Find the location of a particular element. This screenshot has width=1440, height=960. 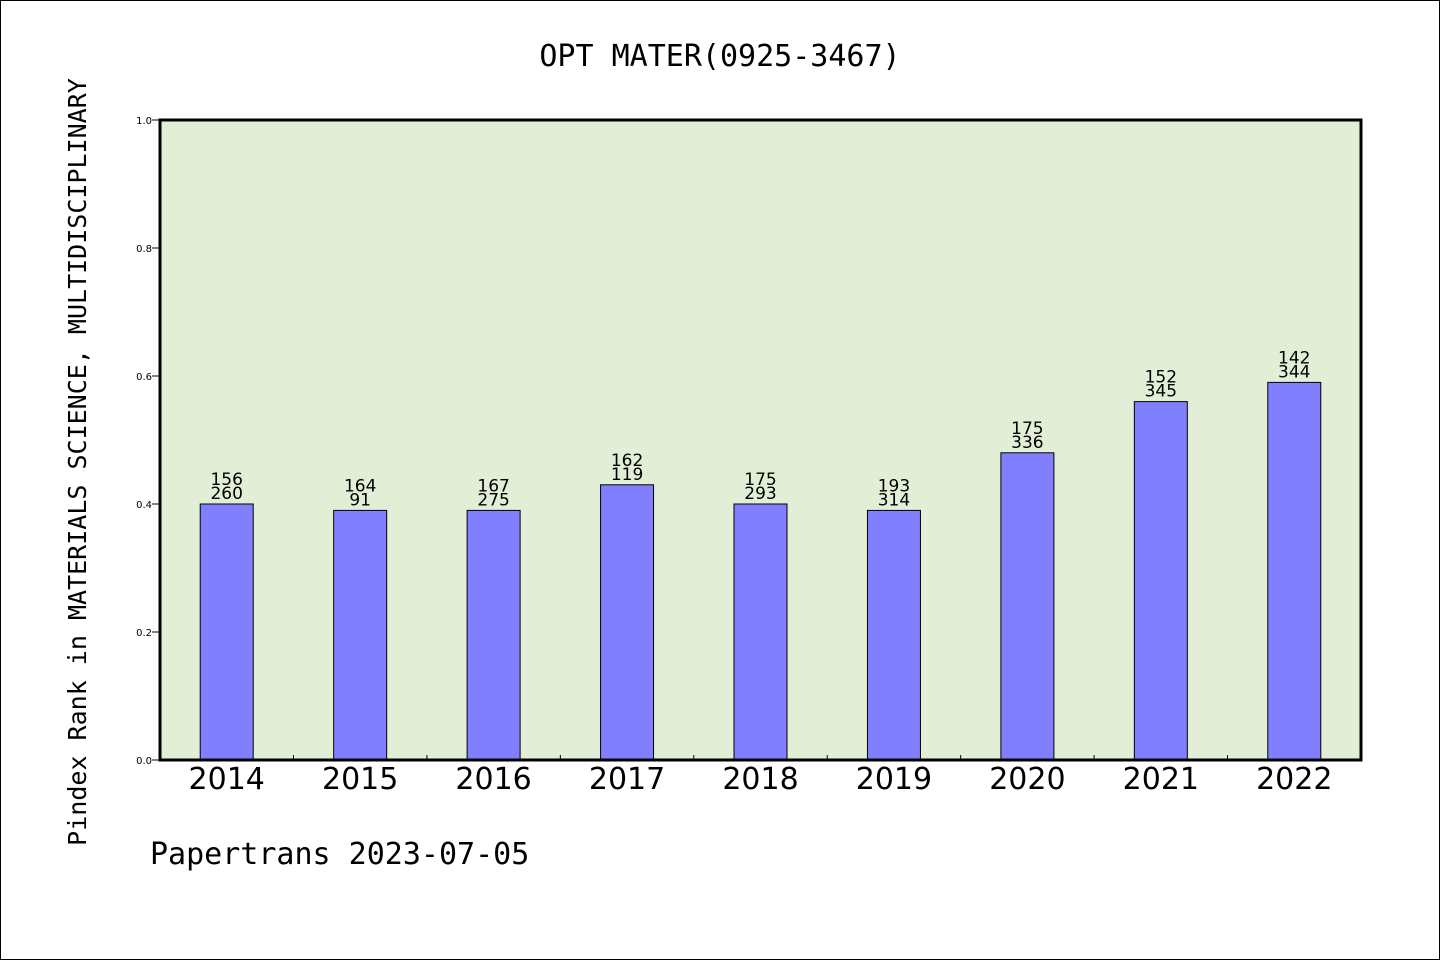

y-tick-label: 0.6 is located at coordinates (144, 377).